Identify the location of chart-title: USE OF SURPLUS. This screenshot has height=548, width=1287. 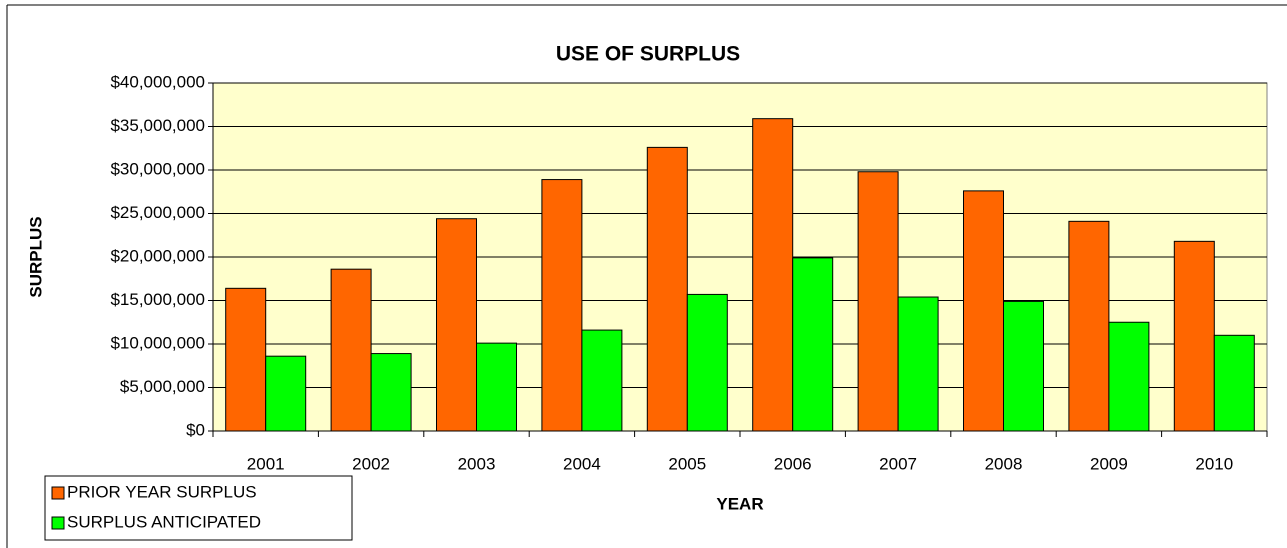
(648, 54).